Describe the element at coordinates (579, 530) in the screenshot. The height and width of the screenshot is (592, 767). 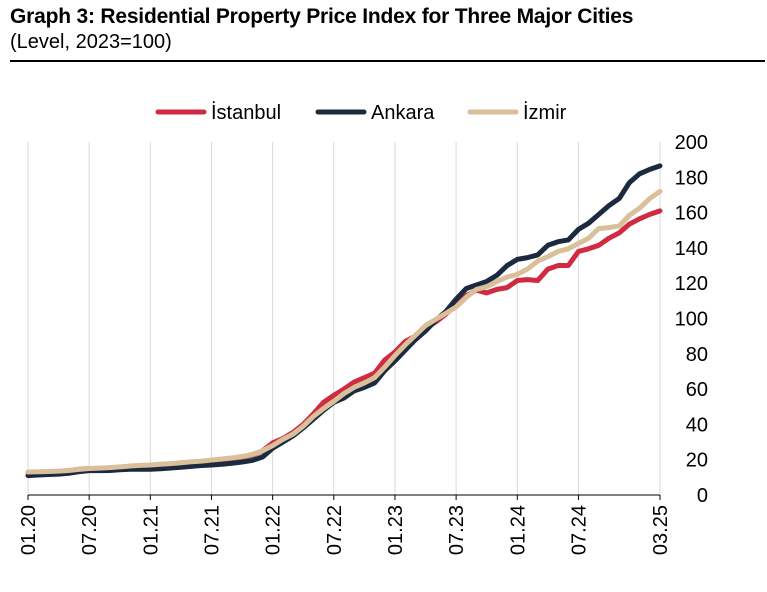
I see `x-tick-label: 07.24` at that location.